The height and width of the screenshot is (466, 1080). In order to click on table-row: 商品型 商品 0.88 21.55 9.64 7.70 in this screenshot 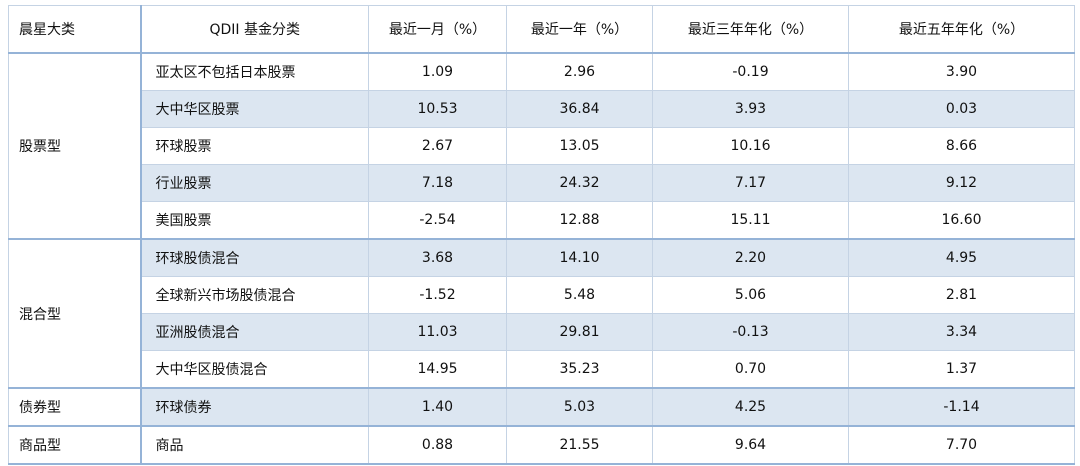, I will do `click(541, 445)`.